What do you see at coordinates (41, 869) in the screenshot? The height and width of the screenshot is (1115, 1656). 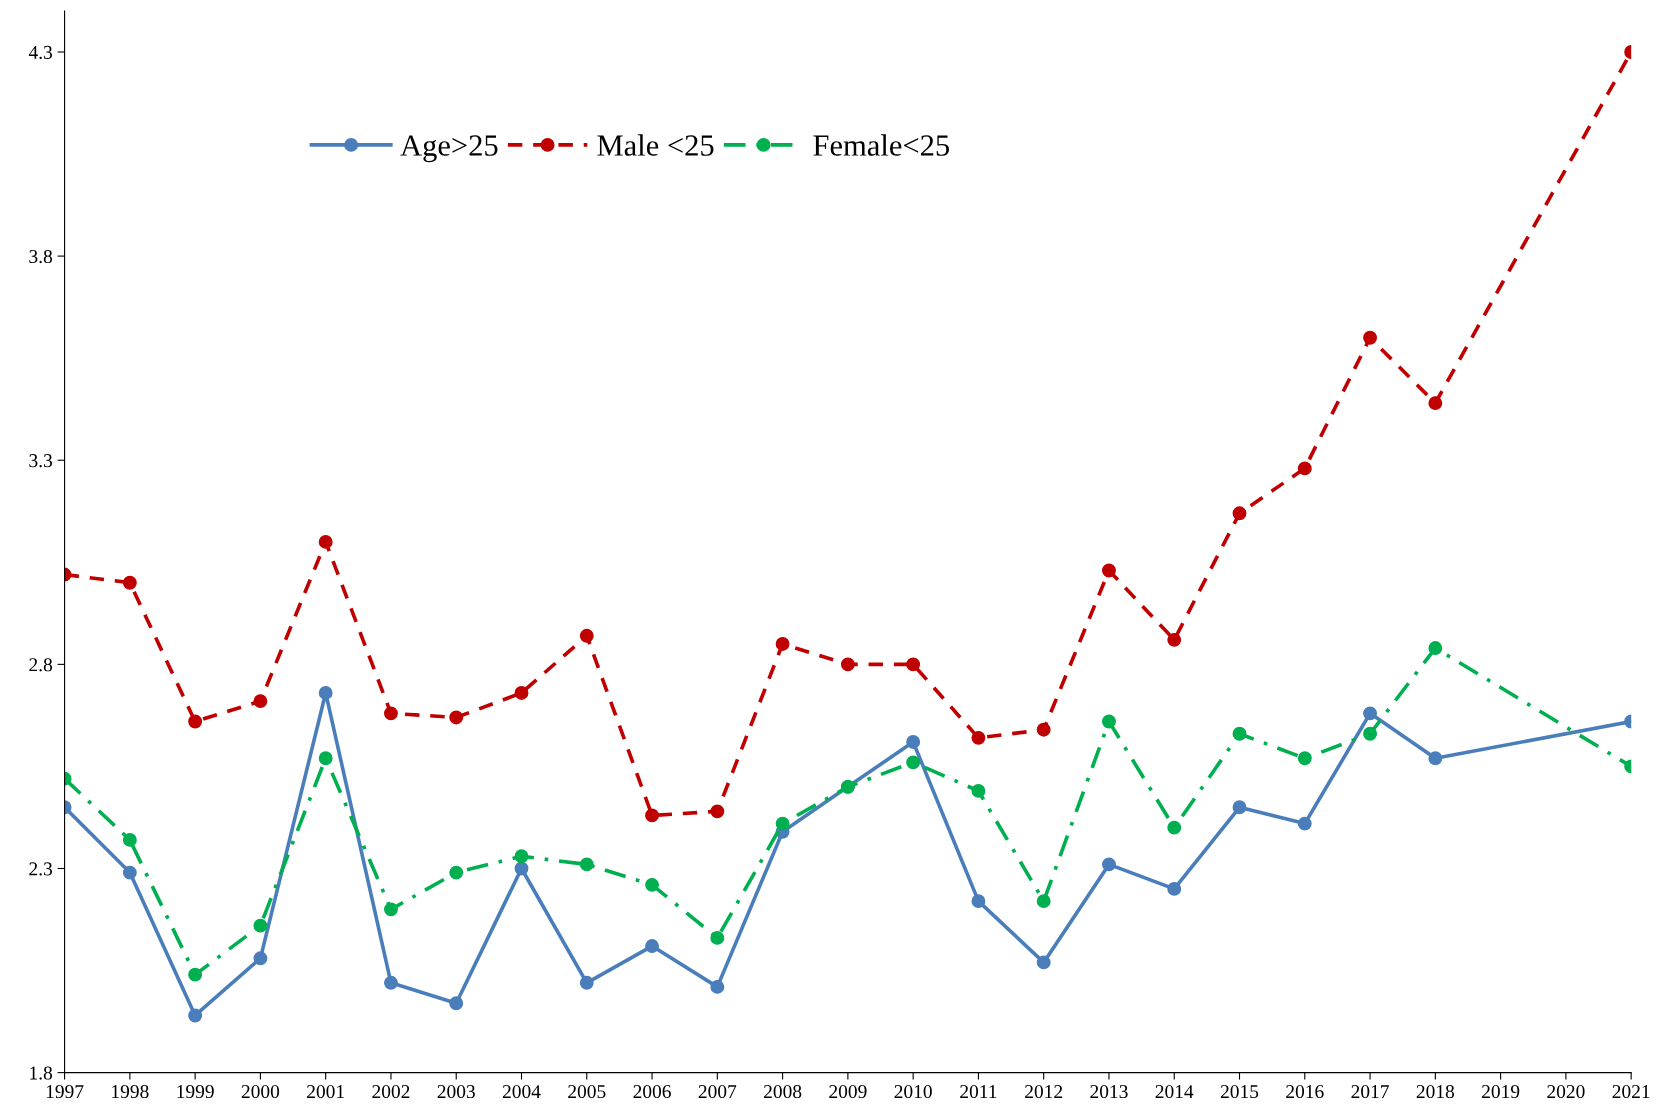 I see `y-tick-label: 2.3` at bounding box center [41, 869].